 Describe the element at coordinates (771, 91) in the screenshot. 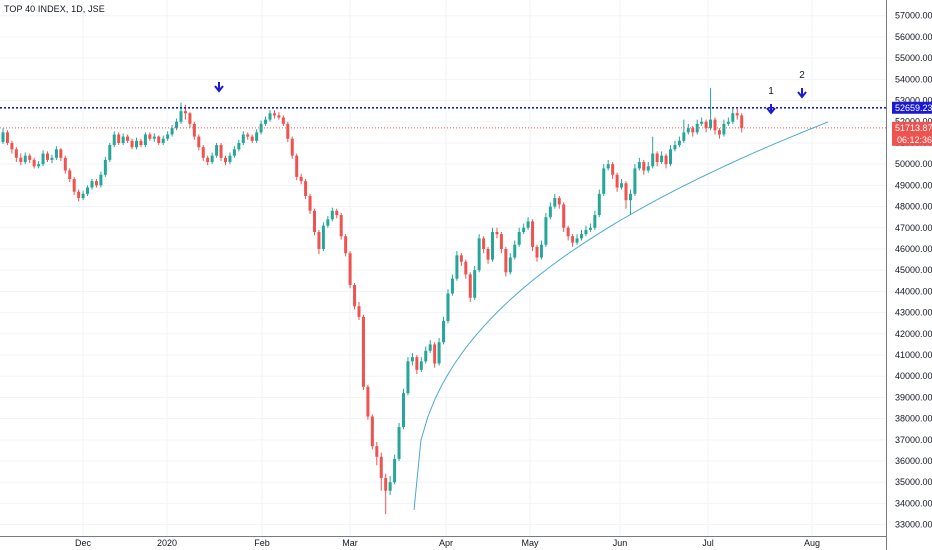

I see `annotation-label: 1` at that location.